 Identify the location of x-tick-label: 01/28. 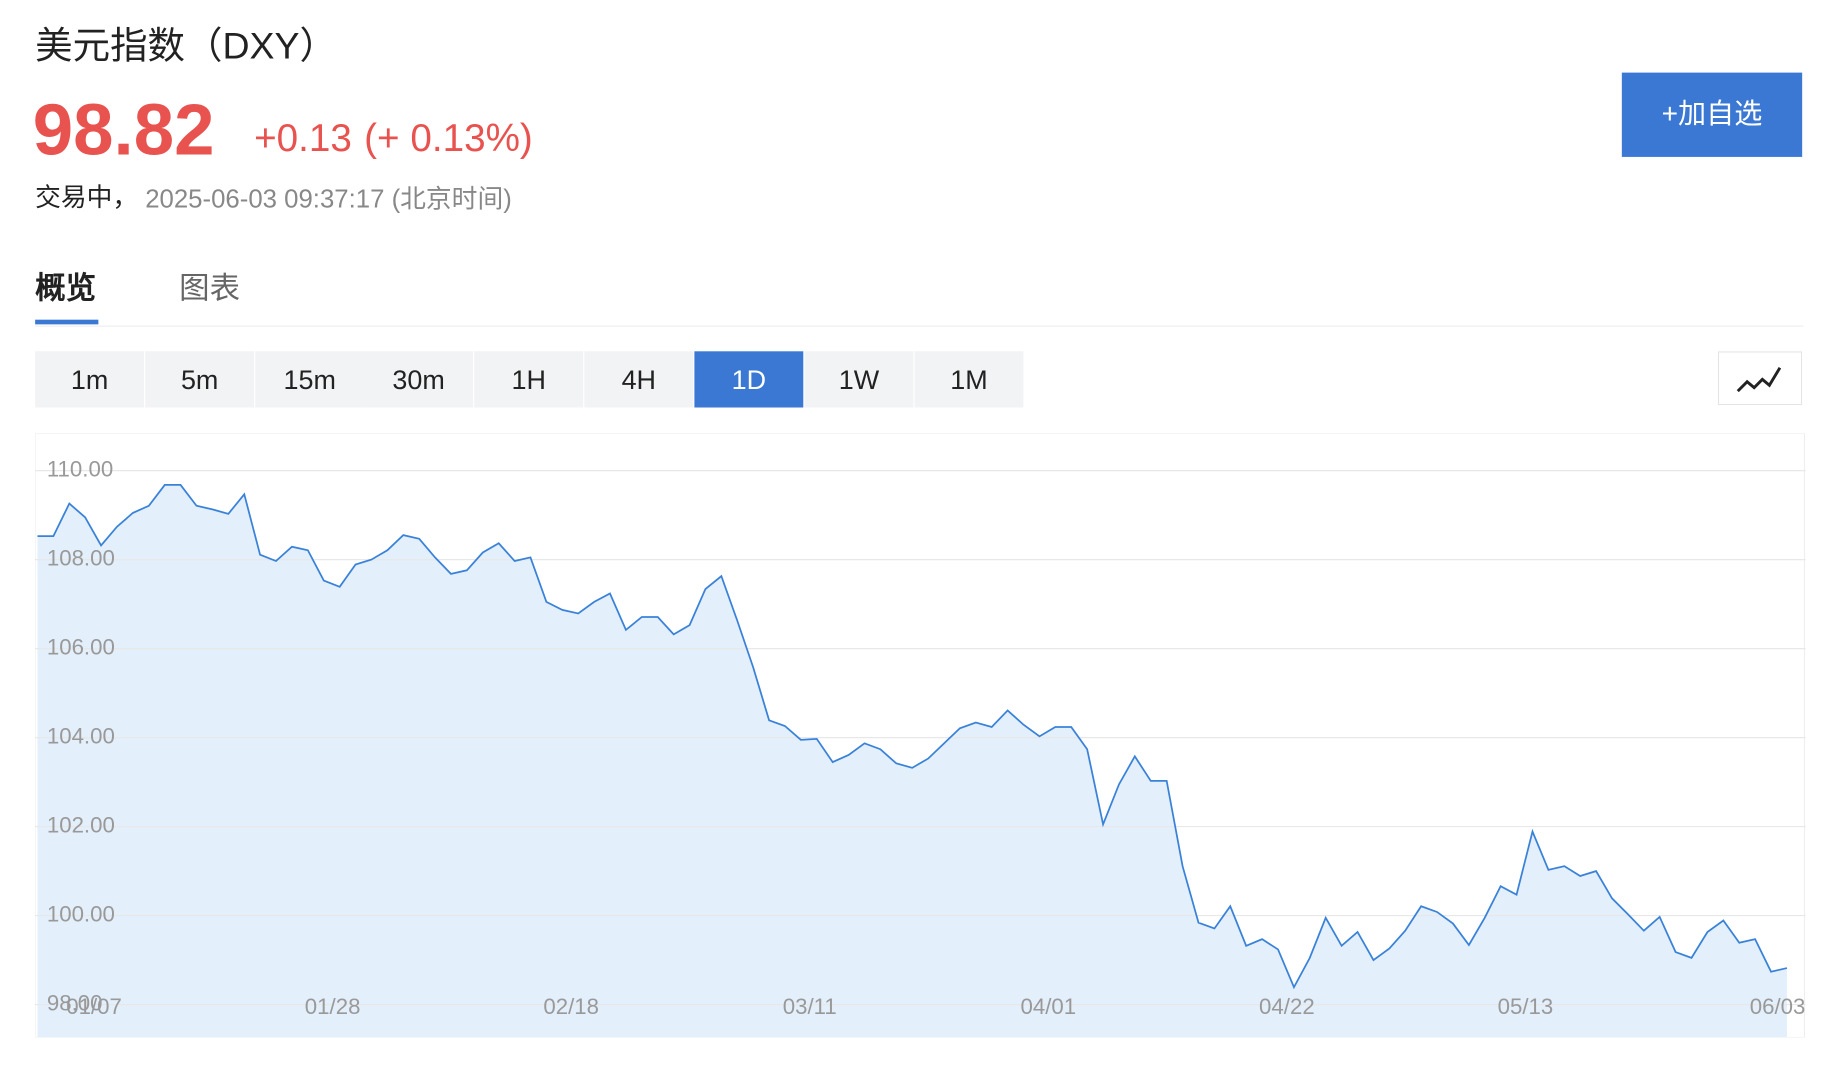
(333, 1006).